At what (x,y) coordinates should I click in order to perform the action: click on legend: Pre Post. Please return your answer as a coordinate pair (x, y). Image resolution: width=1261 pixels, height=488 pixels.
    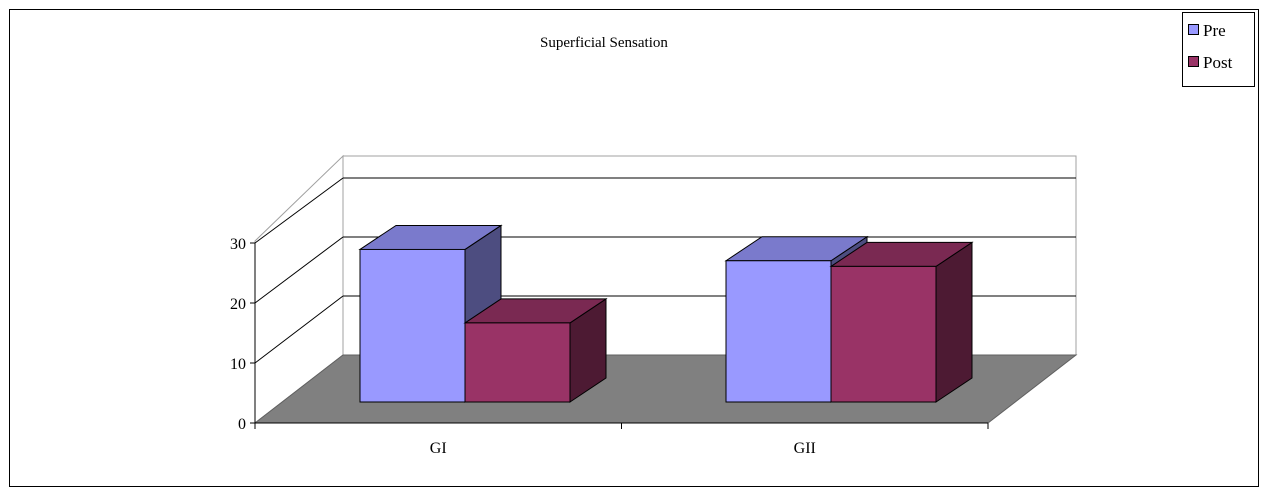
    Looking at the image, I should click on (1218, 49).